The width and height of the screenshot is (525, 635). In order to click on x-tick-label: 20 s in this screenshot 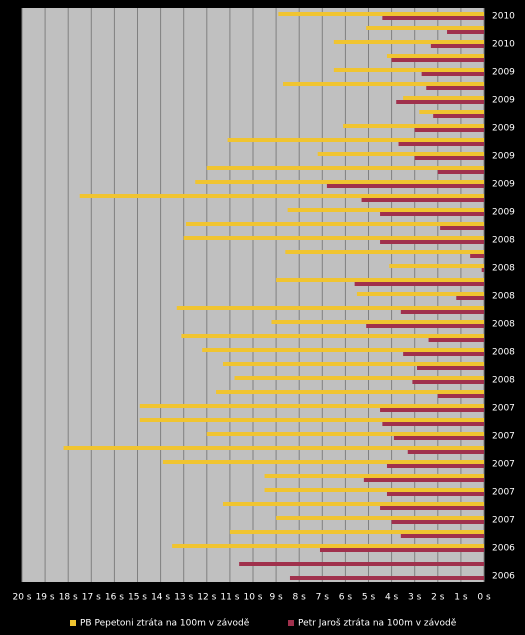, I will do `click(21, 598)`.